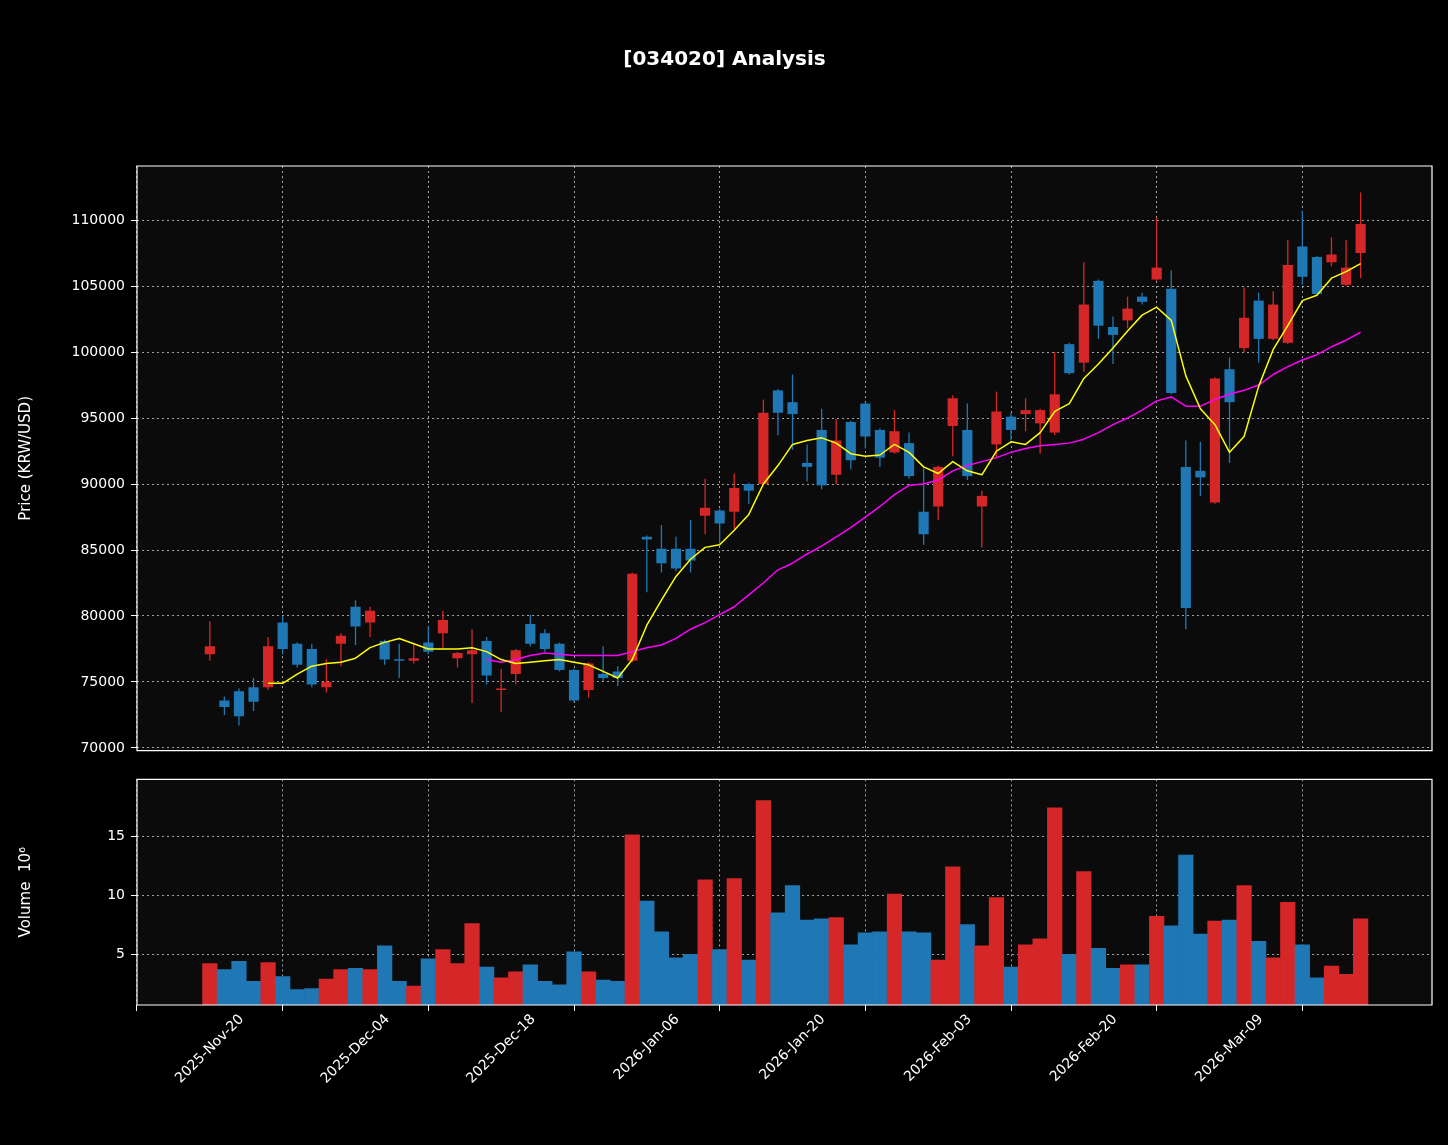 This screenshot has height=1145, width=1448. Describe the element at coordinates (102, 548) in the screenshot. I see `y-tick-label: 85000` at that location.